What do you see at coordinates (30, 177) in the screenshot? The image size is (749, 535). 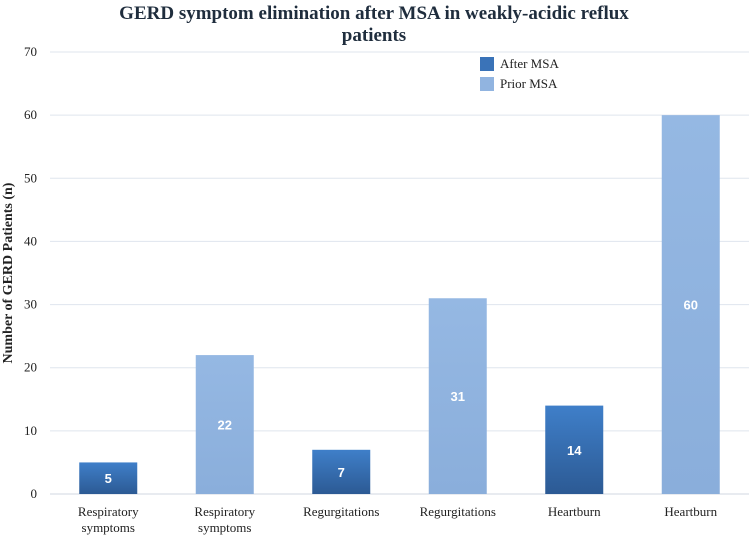 I see `y-tick-label: 50` at bounding box center [30, 177].